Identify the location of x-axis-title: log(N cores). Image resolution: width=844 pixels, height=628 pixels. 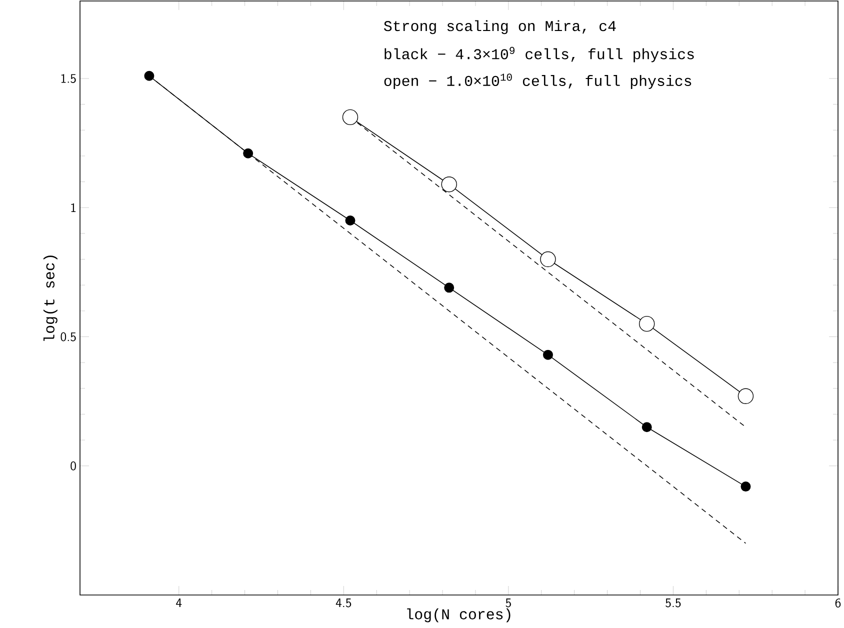
(458, 615).